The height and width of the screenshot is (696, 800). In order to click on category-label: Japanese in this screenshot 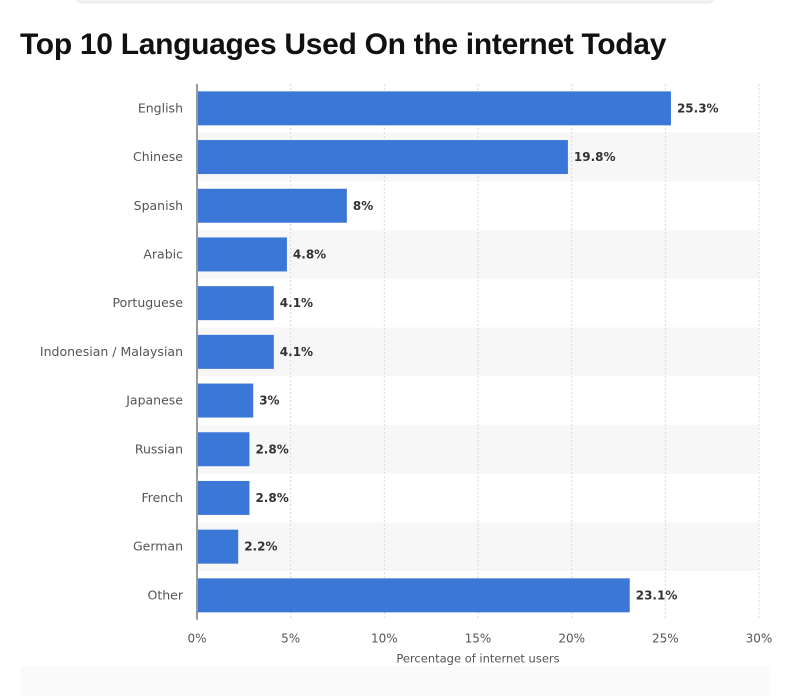, I will do `click(154, 400)`.